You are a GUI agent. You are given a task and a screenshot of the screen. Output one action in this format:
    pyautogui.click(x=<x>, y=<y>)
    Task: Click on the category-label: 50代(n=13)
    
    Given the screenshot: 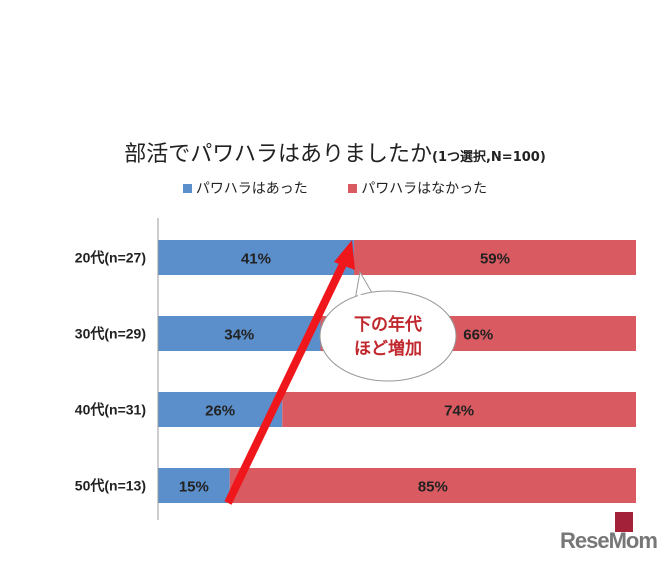 What is the action you would take?
    pyautogui.click(x=110, y=486)
    